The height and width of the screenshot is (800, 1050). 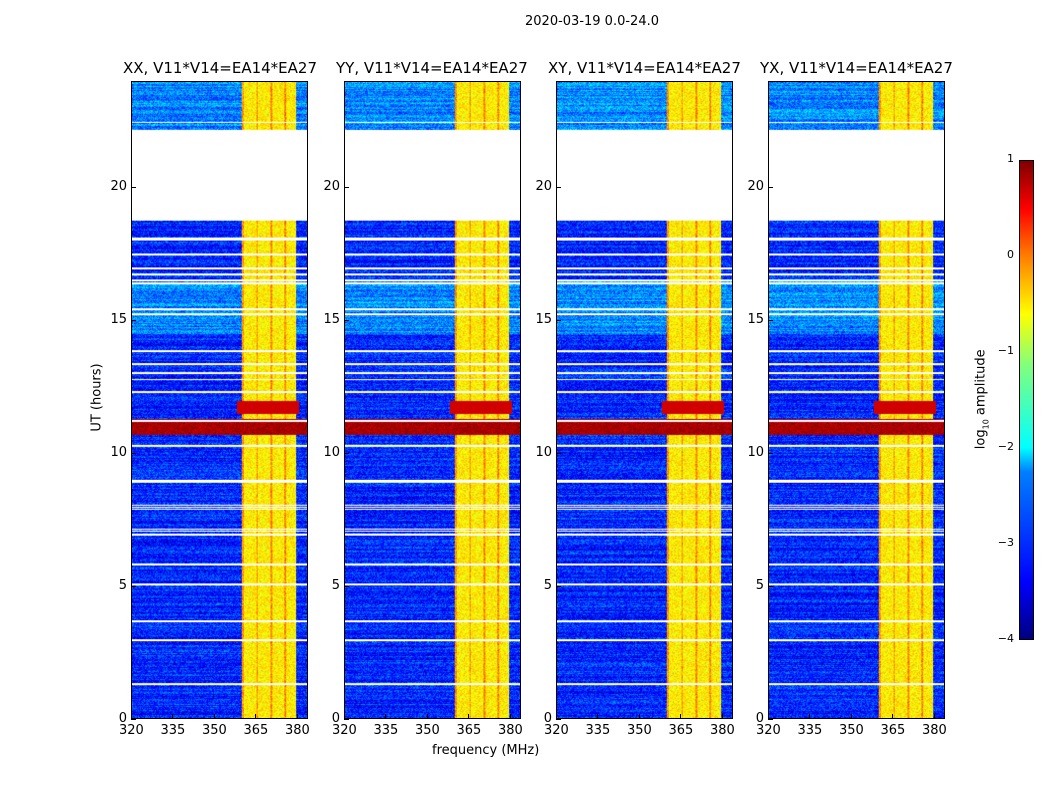 I want to click on x-axis-label: frequency (MHz), so click(x=486, y=750).